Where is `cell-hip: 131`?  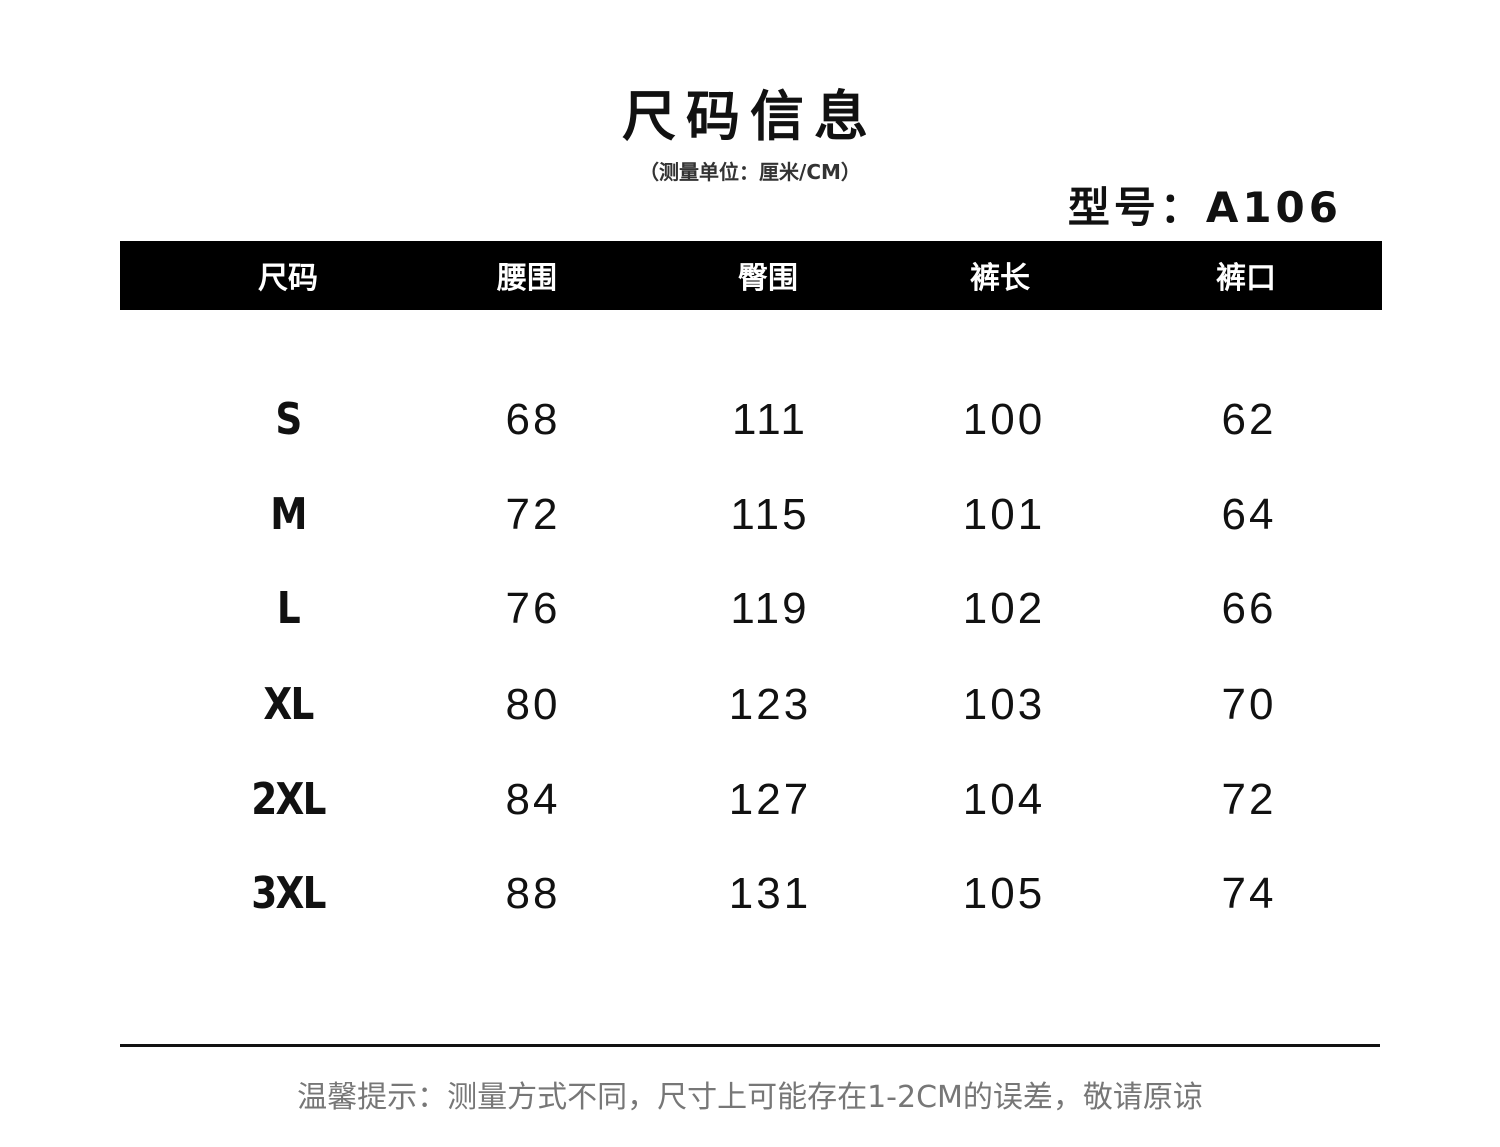 cell-hip: 131 is located at coordinates (770, 893).